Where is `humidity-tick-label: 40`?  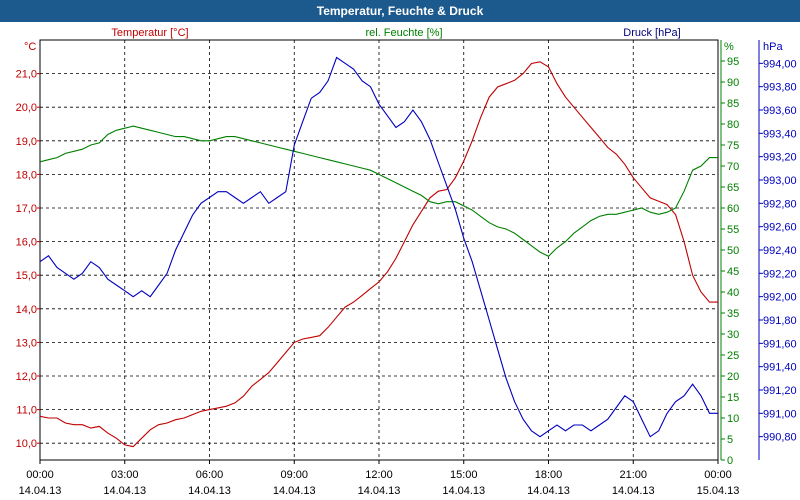 humidity-tick-label: 40 is located at coordinates (733, 293).